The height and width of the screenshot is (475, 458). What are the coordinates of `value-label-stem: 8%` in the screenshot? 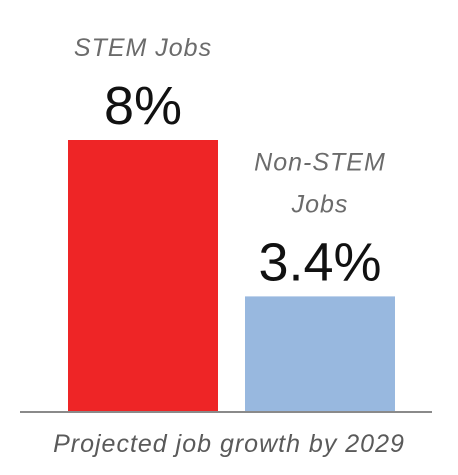 It's located at (143, 106).